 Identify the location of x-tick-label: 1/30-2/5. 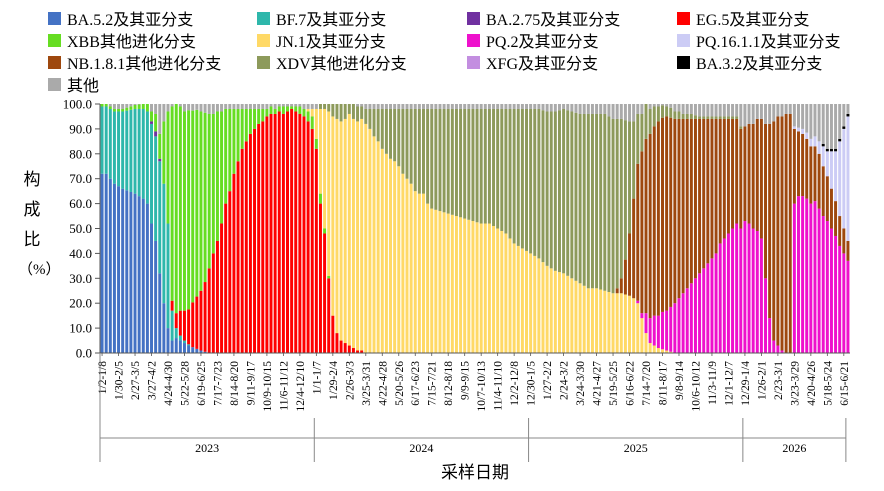
(120, 380).